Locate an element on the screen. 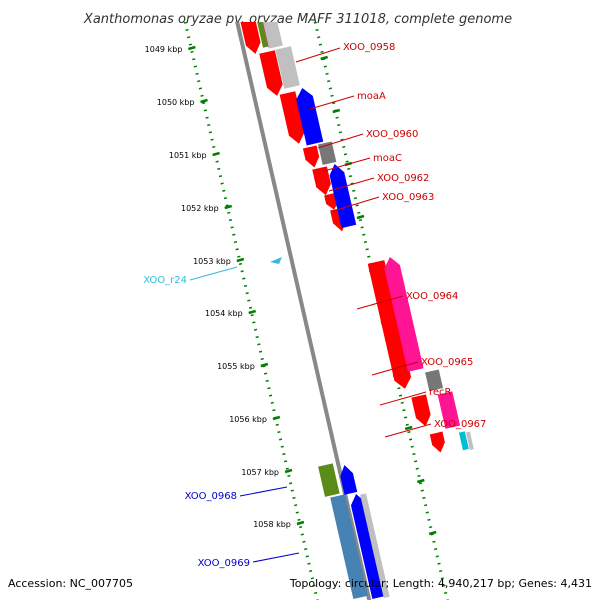  gene-label-xoo-0960: XOO_0960 is located at coordinates (392, 134).